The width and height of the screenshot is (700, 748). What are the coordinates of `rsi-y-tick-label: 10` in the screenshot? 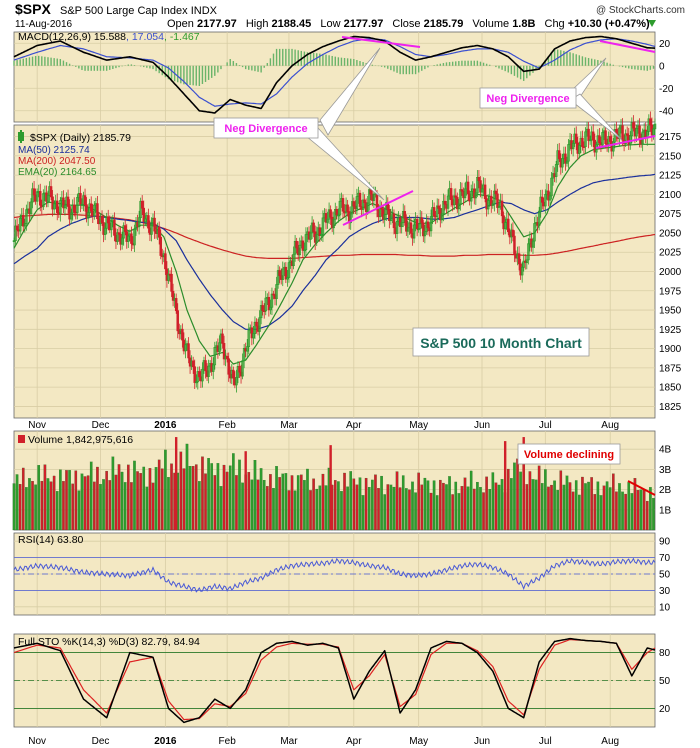 It's located at (665, 607).